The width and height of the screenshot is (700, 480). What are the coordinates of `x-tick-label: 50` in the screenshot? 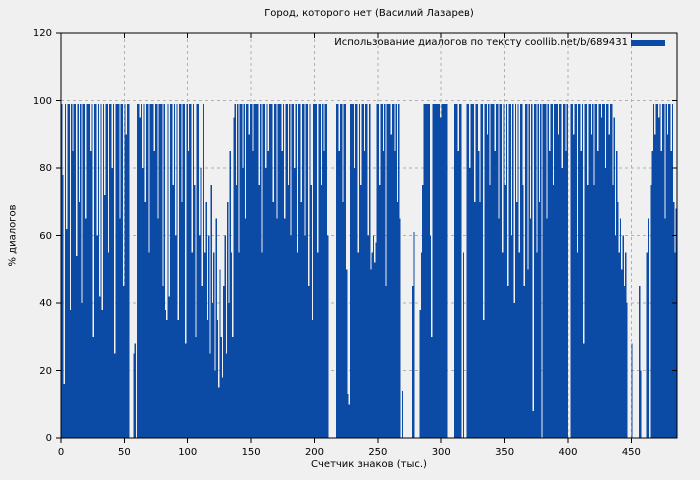 It's located at (124, 452).